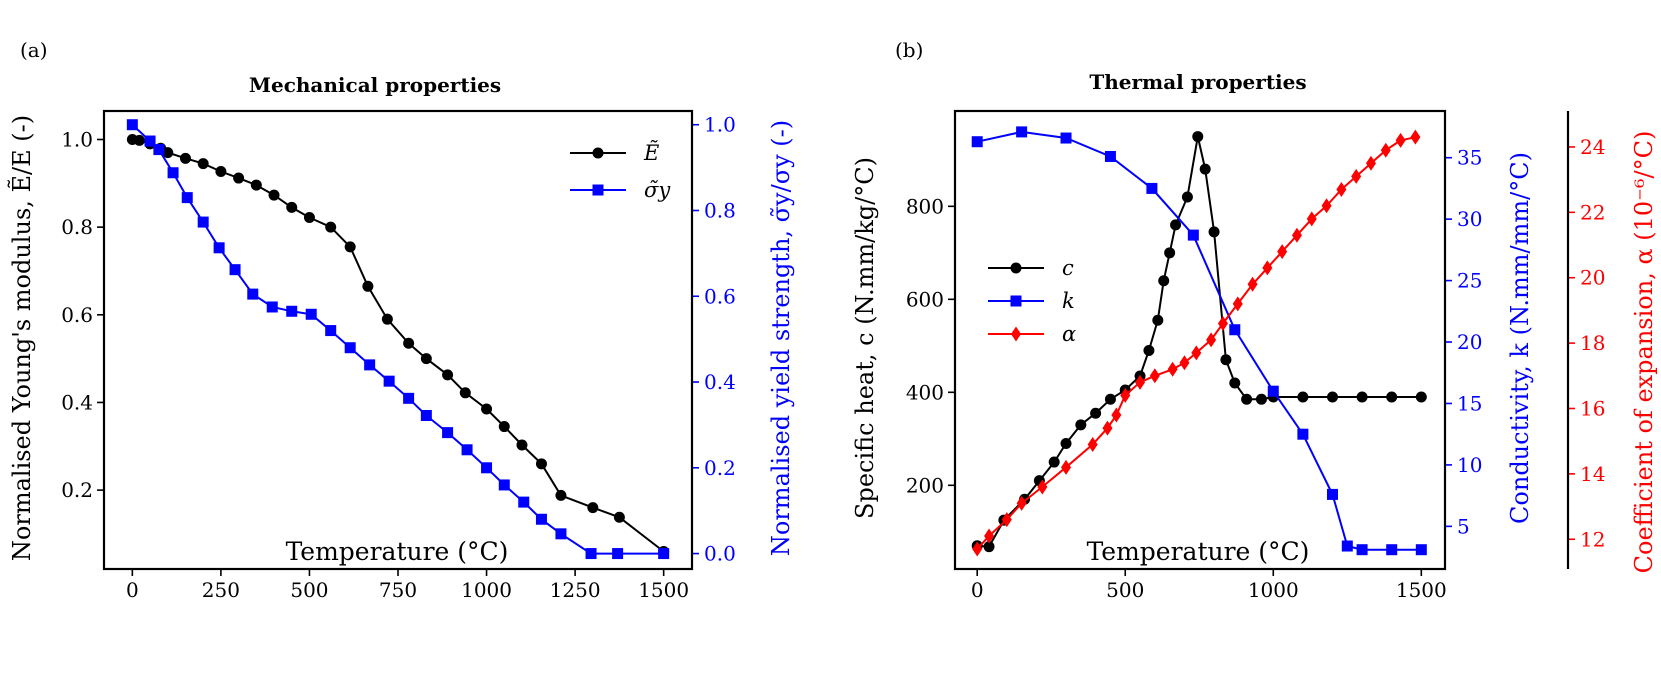 The height and width of the screenshot is (689, 1661). What do you see at coordinates (77, 402) in the screenshot?
I see `y-tick-label-0-1: 0.4` at bounding box center [77, 402].